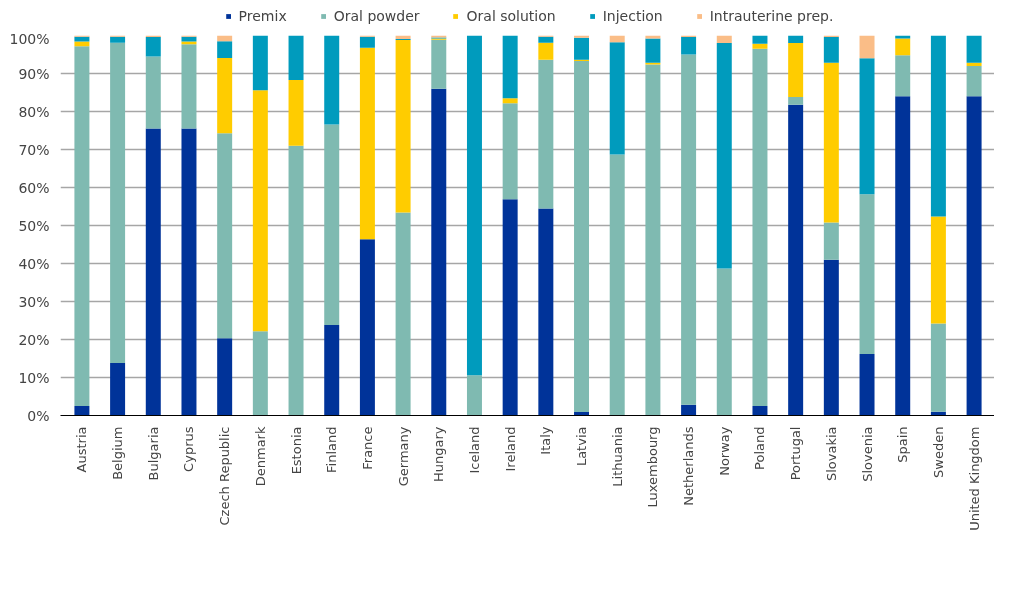 This screenshot has height=599, width=1010. Describe the element at coordinates (974, 478) in the screenshot. I see `x-tick-label: United Kingdom` at that location.